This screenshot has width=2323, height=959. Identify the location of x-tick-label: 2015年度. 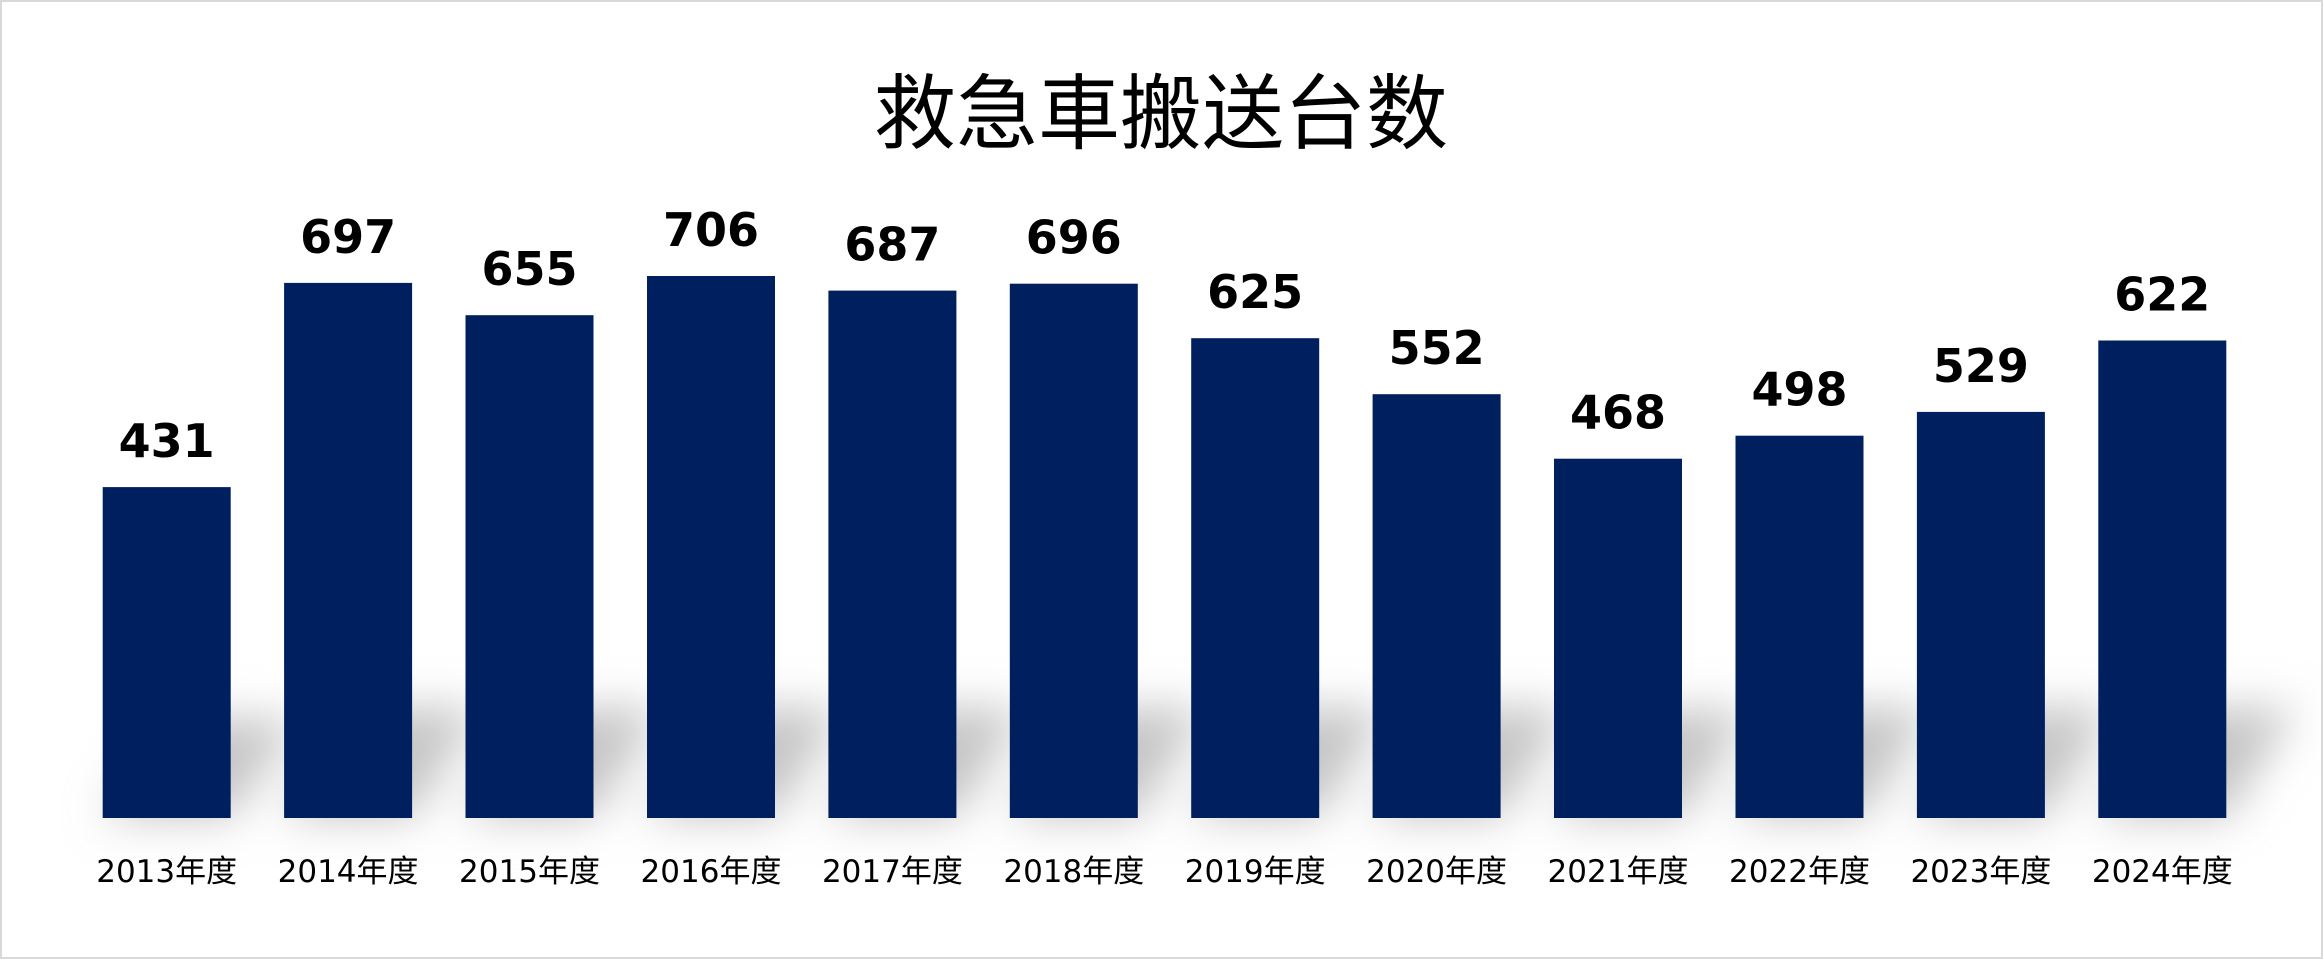
(529, 872).